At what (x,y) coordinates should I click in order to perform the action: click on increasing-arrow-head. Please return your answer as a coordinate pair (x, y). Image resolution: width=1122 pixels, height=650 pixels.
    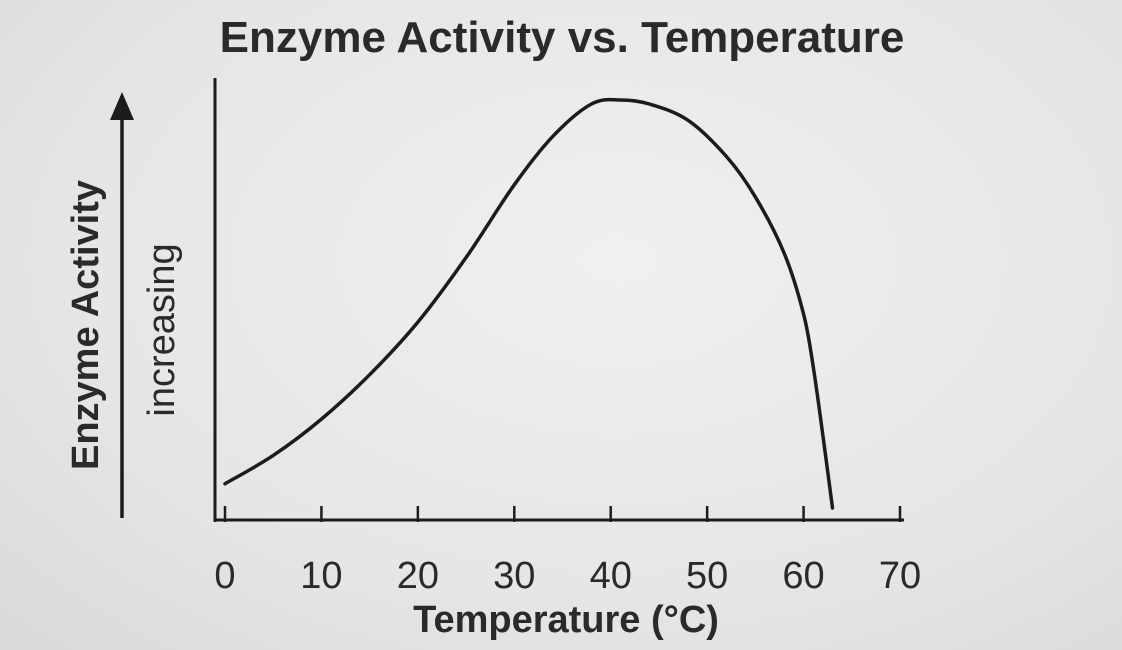
    Looking at the image, I should click on (122, 106).